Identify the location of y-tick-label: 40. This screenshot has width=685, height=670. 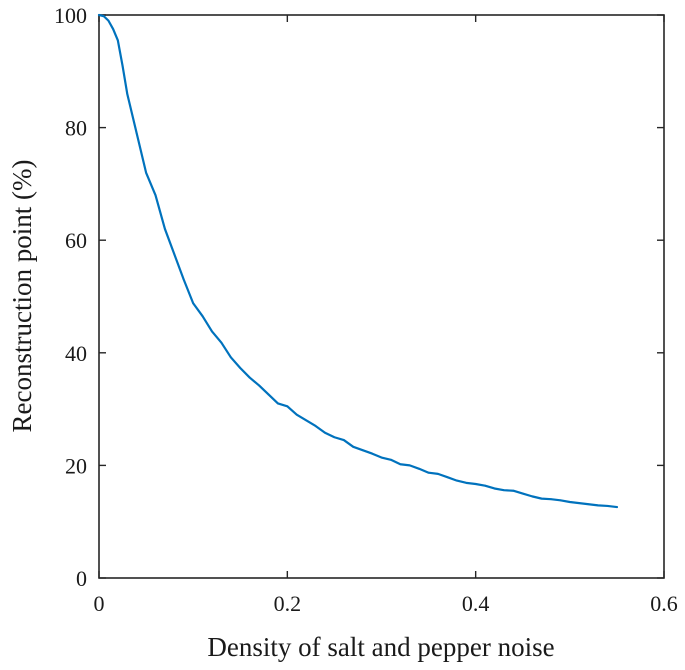
(76, 353).